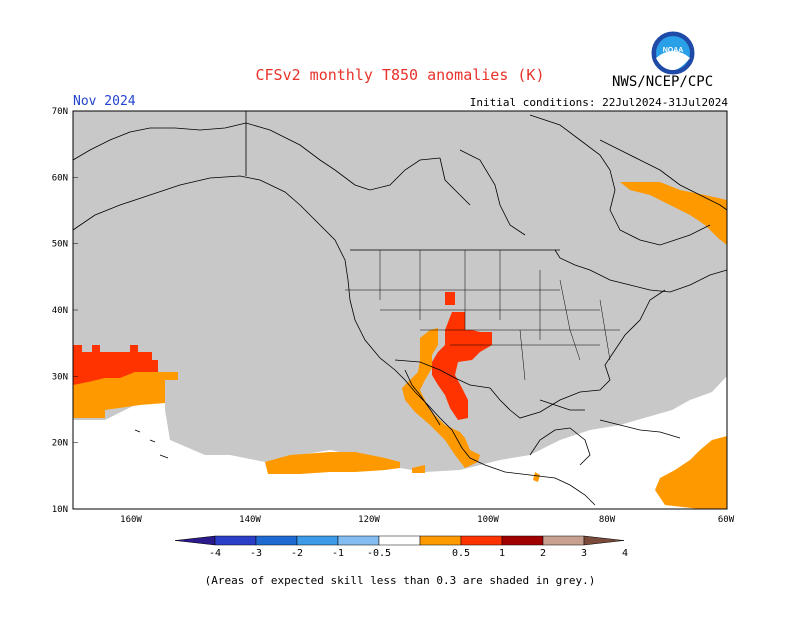 The height and width of the screenshot is (618, 800). What do you see at coordinates (726, 520) in the screenshot?
I see `lon-label: 60W` at bounding box center [726, 520].